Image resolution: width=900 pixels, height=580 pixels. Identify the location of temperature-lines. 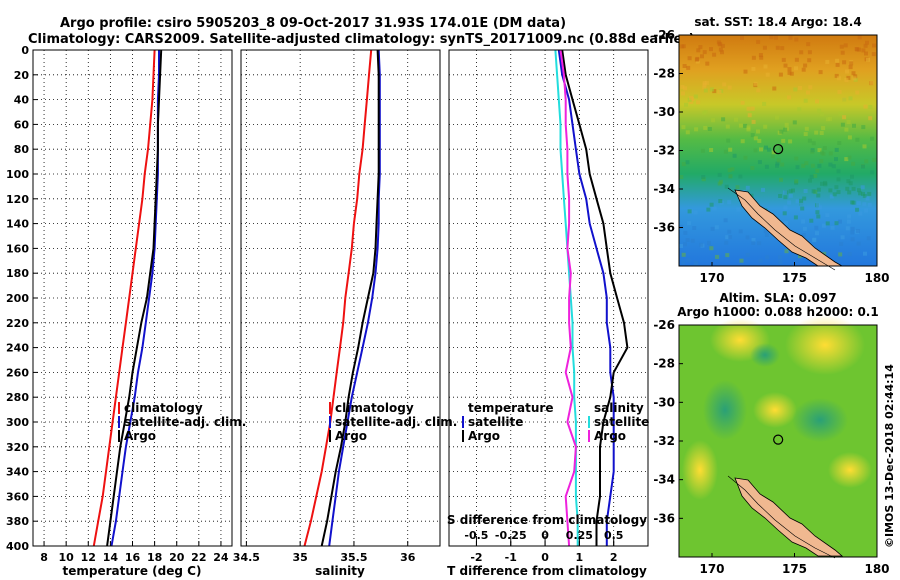
(127, 298).